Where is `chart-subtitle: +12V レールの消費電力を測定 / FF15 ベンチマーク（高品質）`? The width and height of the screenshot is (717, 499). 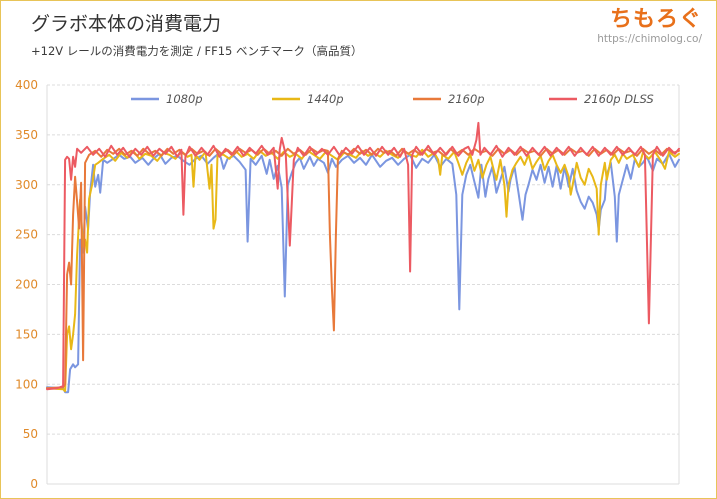
chart-subtitle: +12V レールの消費電力を測定 / FF15 ベンチマーク（高品質） is located at coordinates (197, 51).